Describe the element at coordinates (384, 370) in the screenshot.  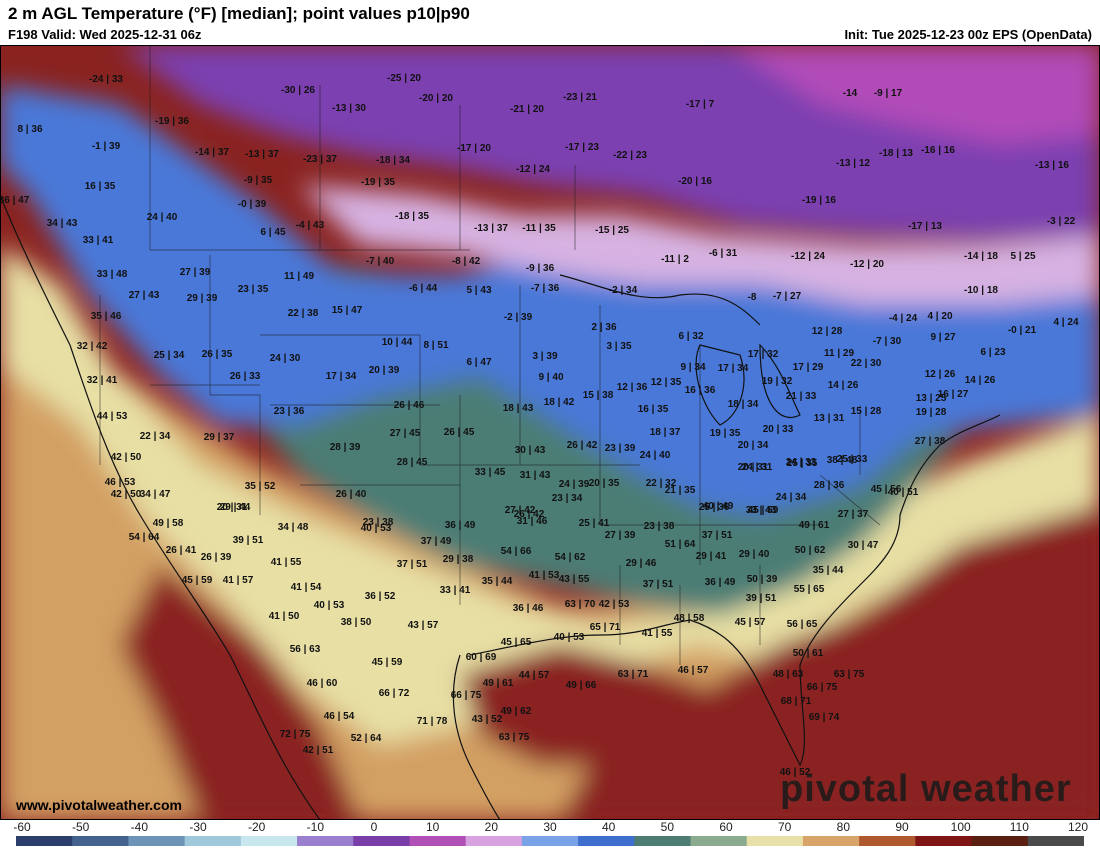
I see `point-value-label: 20 | 39` at that location.